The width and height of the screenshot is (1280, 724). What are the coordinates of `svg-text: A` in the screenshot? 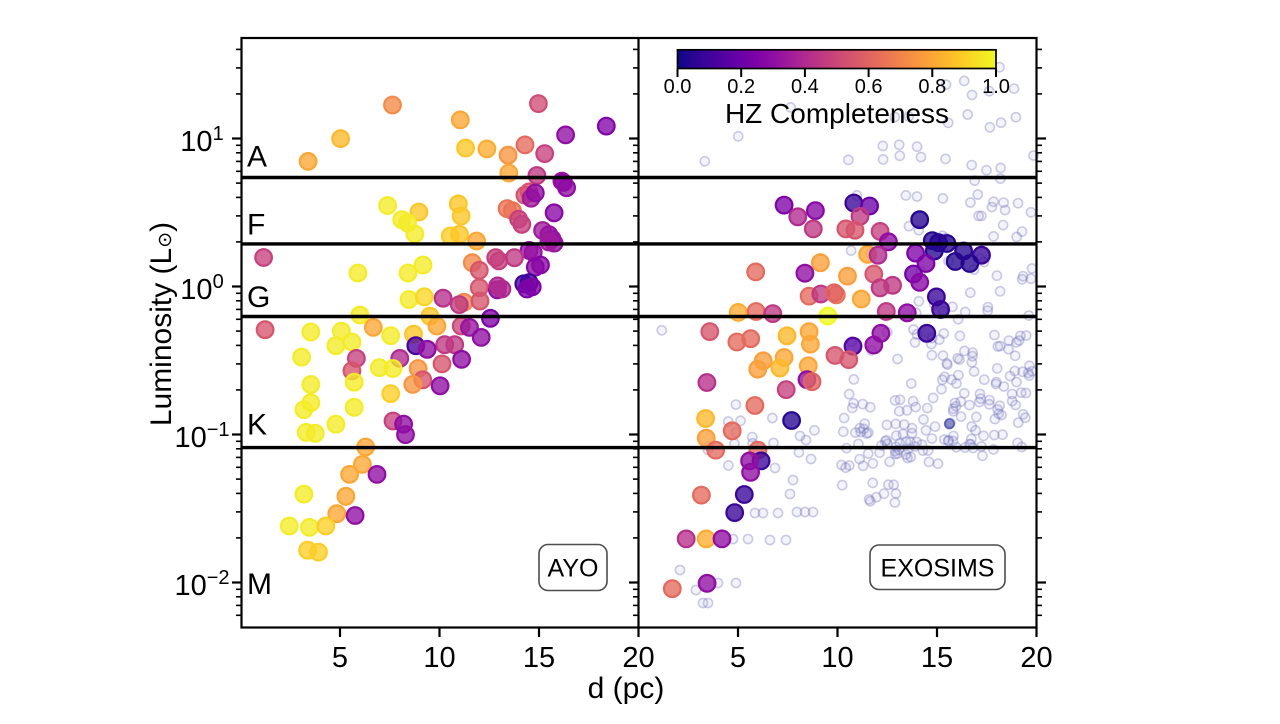 It's located at (257, 157).